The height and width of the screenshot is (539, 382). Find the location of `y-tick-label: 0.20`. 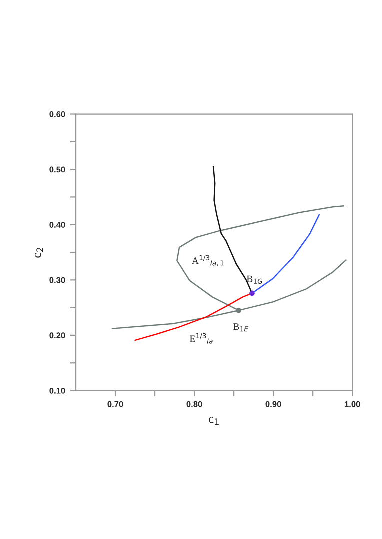

y-tick-label: 0.20 is located at coordinates (58, 335).